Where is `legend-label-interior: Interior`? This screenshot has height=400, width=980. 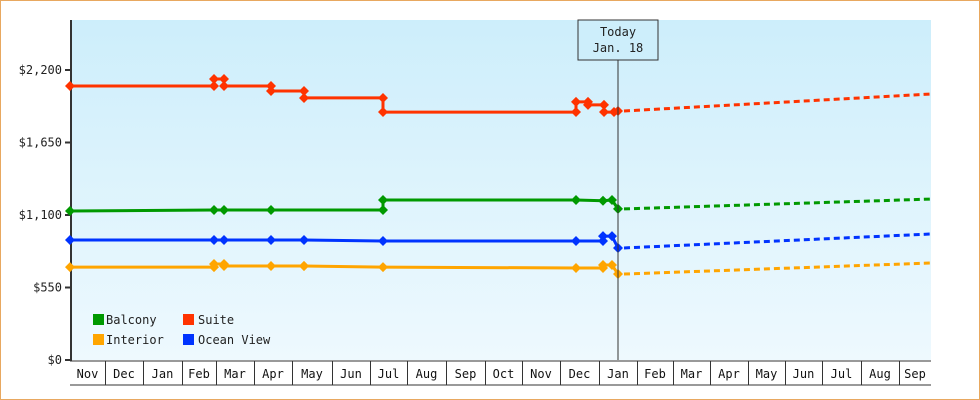 legend-label-interior: Interior is located at coordinates (135, 340).